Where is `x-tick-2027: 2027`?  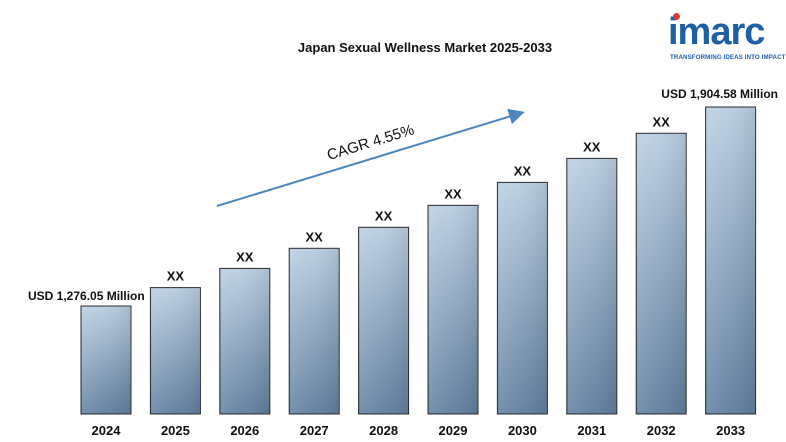
x-tick-2027: 2027 is located at coordinates (314, 430).